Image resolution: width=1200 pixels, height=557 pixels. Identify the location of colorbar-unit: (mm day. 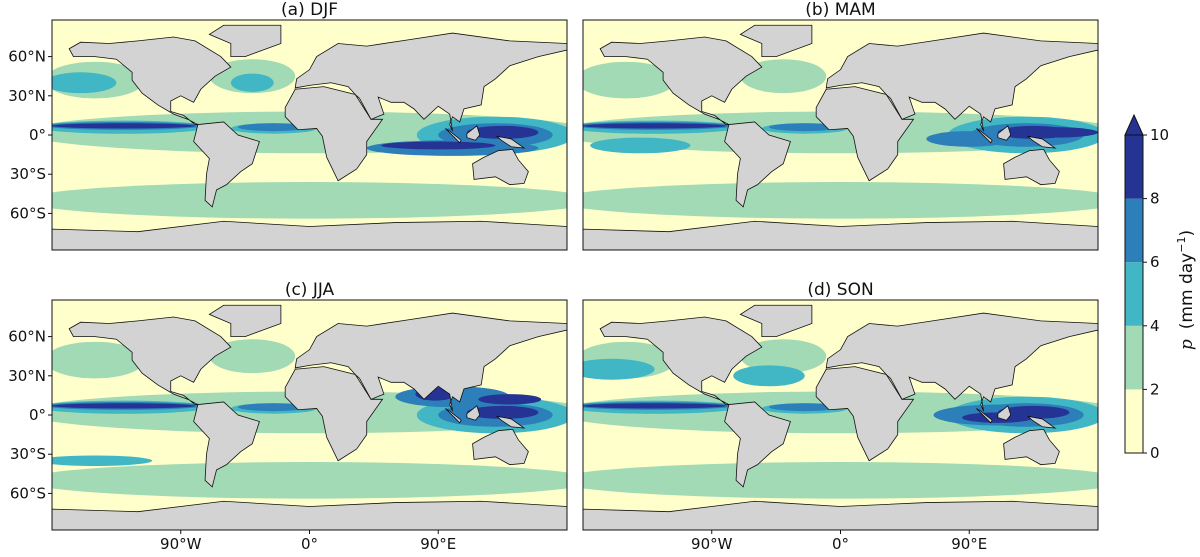
(1187, 291).